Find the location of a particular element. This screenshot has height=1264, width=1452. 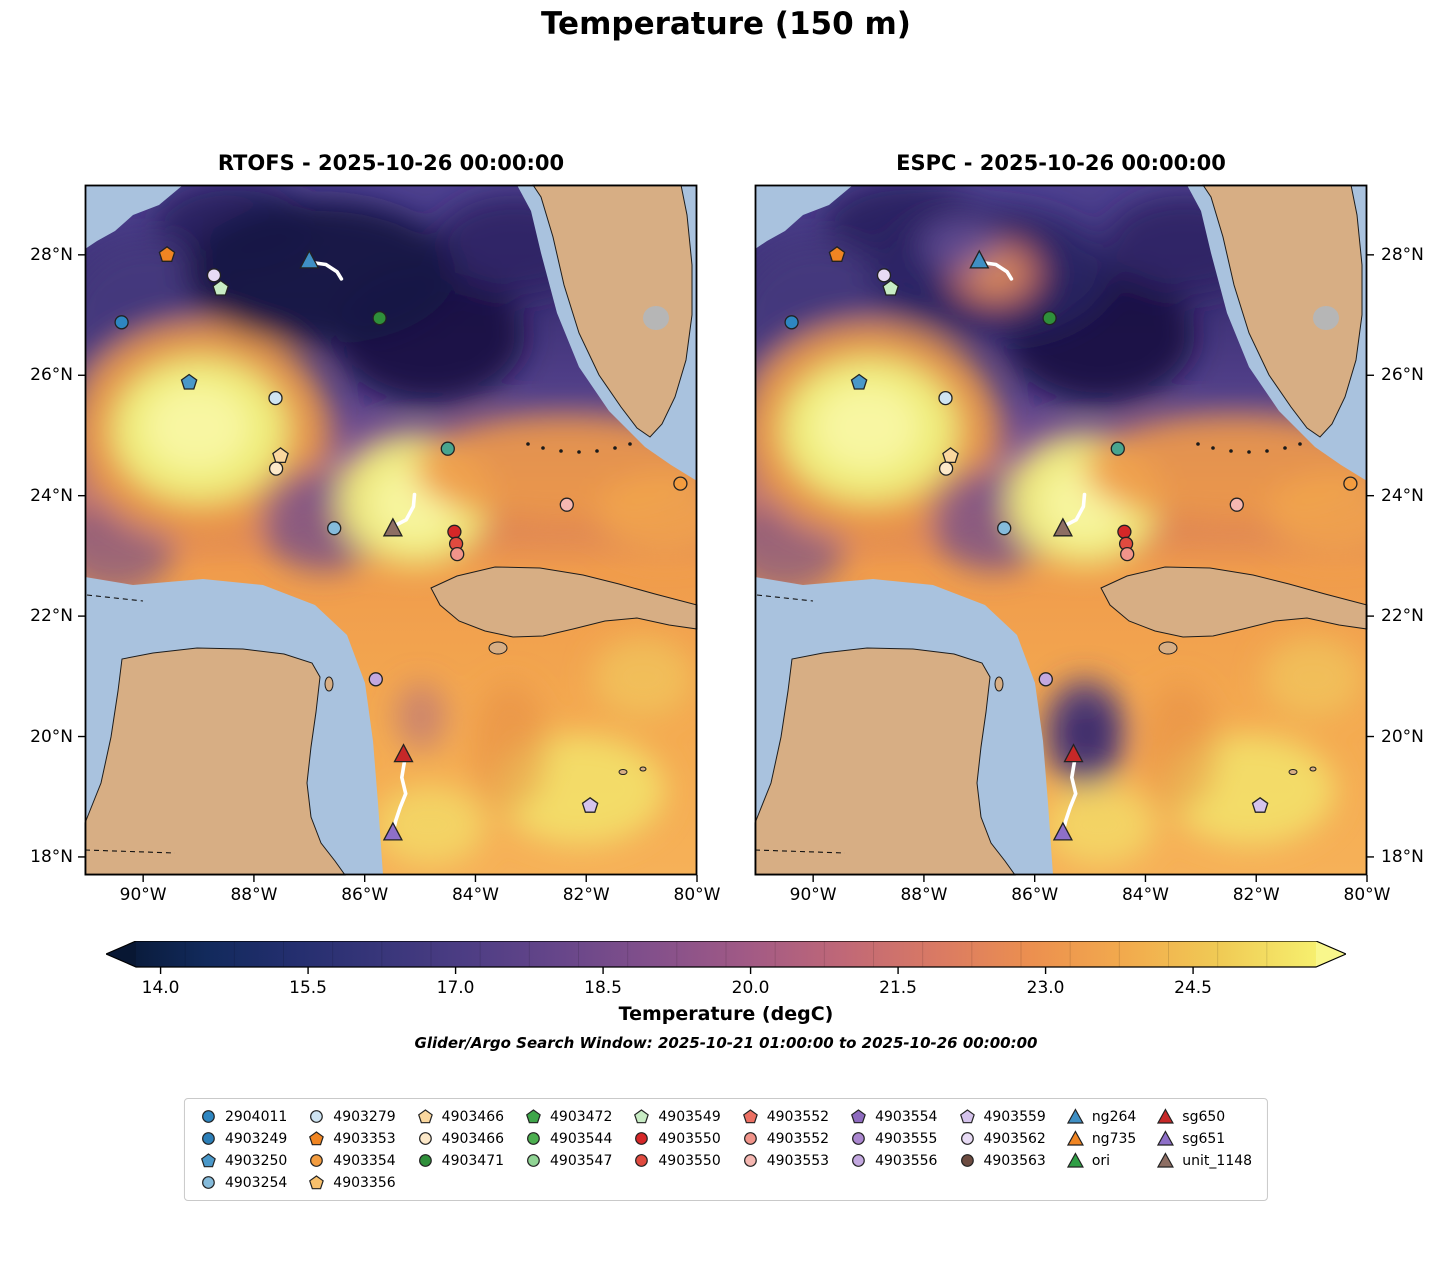

legend-item-4903254: 4903254 is located at coordinates (243, 1182).